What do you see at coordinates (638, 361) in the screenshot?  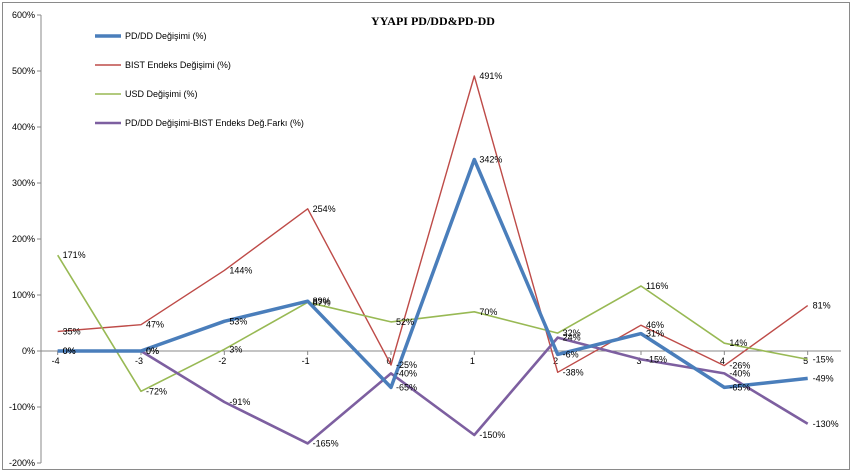 I see `x-tick-label: 3` at bounding box center [638, 361].